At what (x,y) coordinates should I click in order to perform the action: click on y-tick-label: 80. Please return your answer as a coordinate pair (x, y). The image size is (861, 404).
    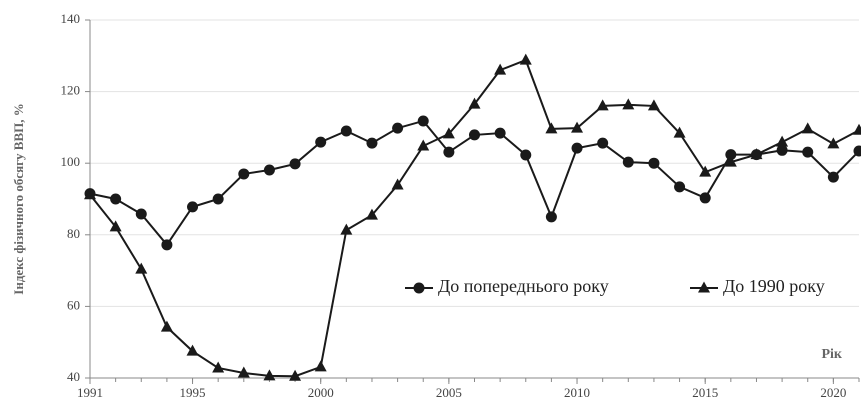
    Looking at the image, I should click on (73, 233).